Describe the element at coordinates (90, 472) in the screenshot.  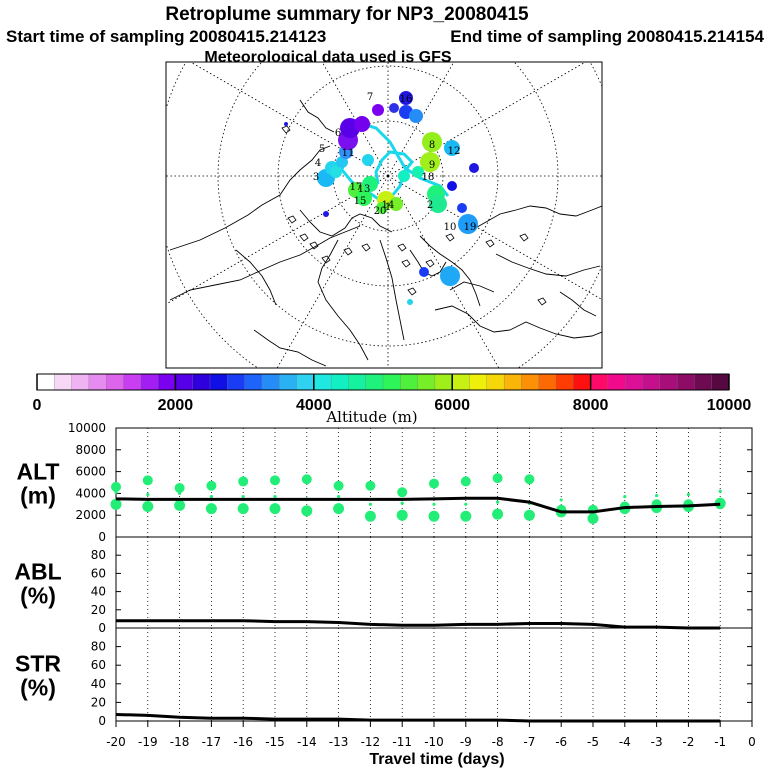
I see `y-tick-label: 6000` at that location.